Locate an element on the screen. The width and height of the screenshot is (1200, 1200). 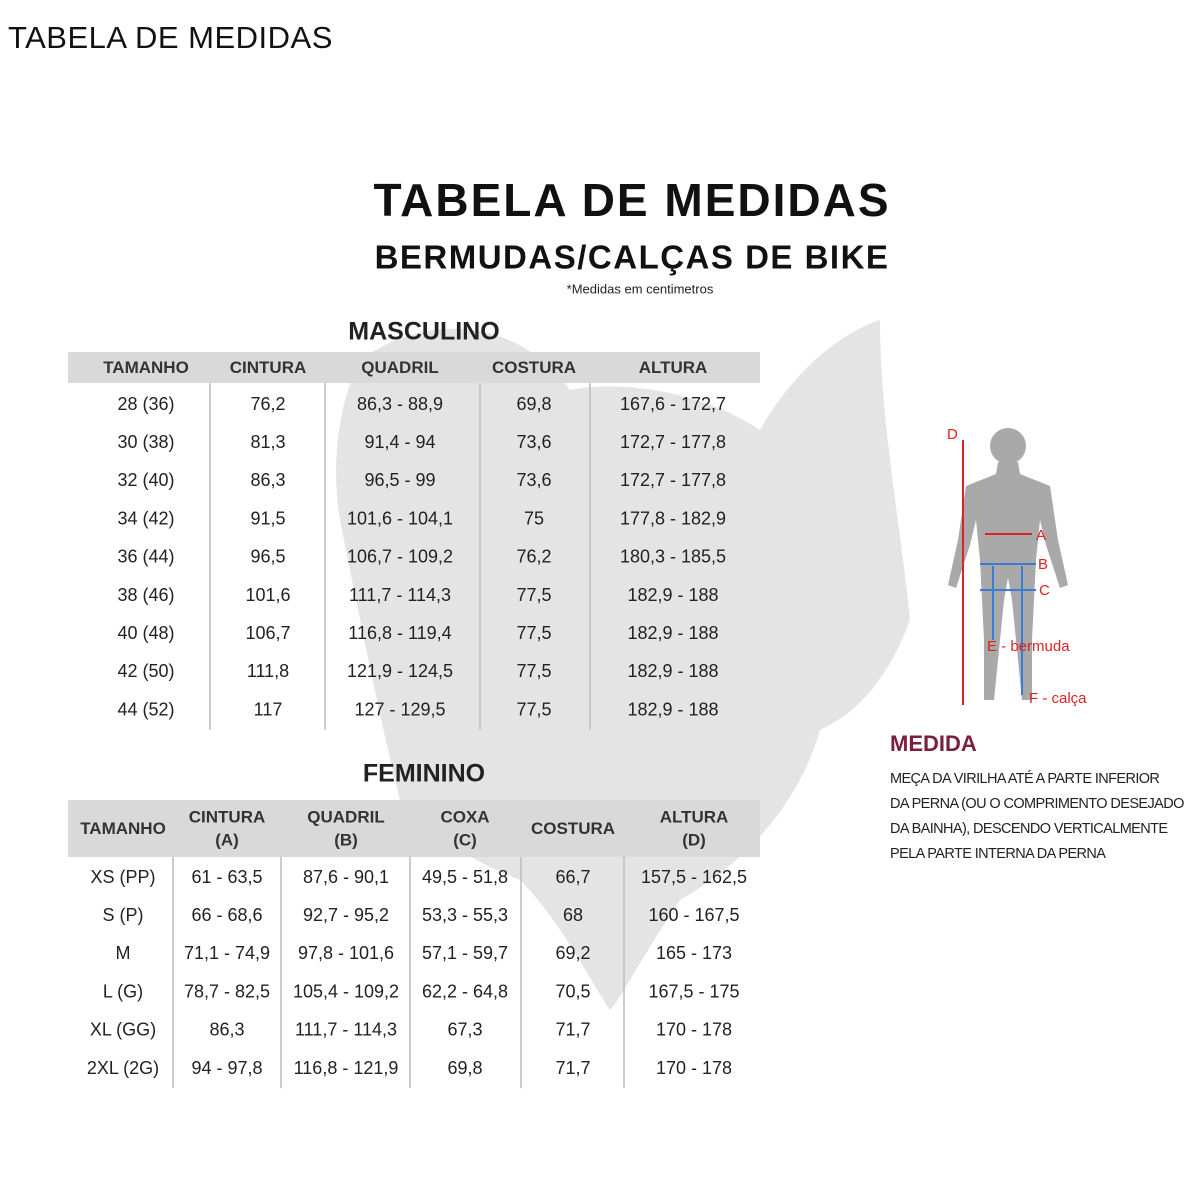
cell: 61 - 63,5 is located at coordinates (226, 877).